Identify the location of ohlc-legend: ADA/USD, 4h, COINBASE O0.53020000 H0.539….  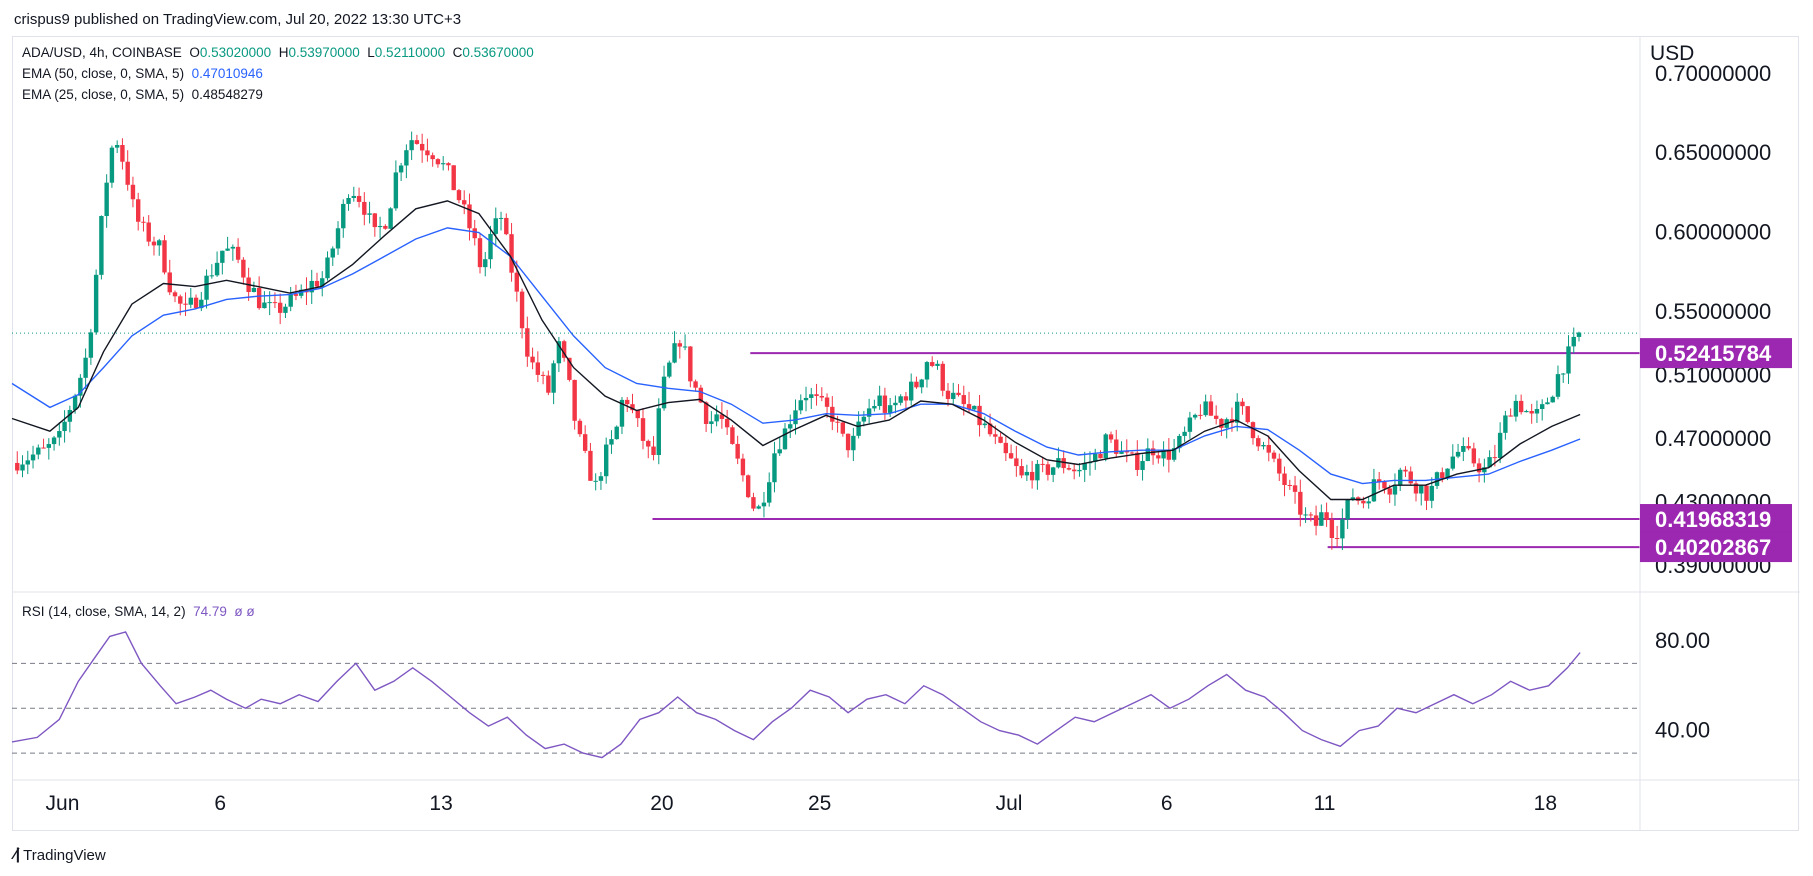
(278, 52).